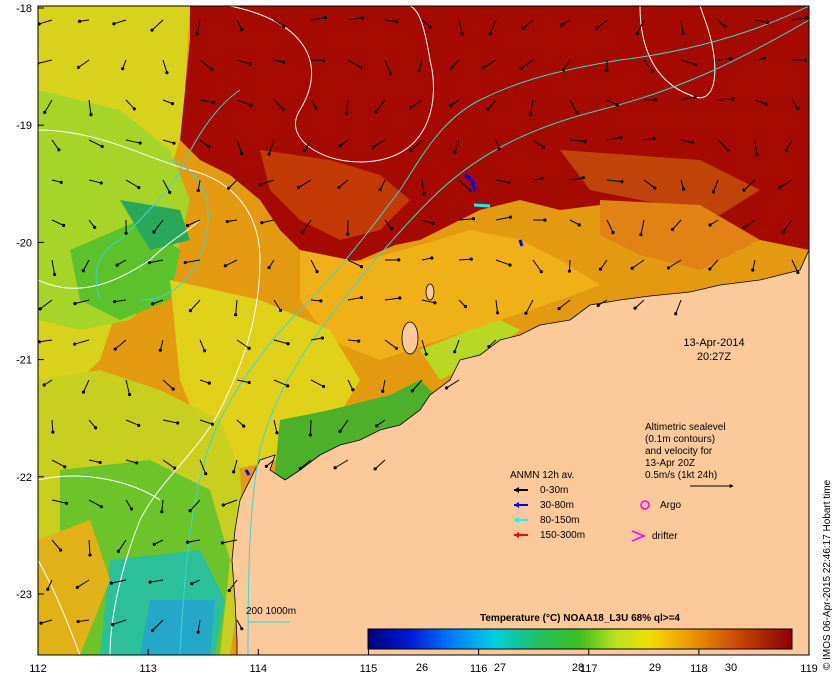  What do you see at coordinates (655, 668) in the screenshot?
I see `colorbar-tick-label: 29` at bounding box center [655, 668].